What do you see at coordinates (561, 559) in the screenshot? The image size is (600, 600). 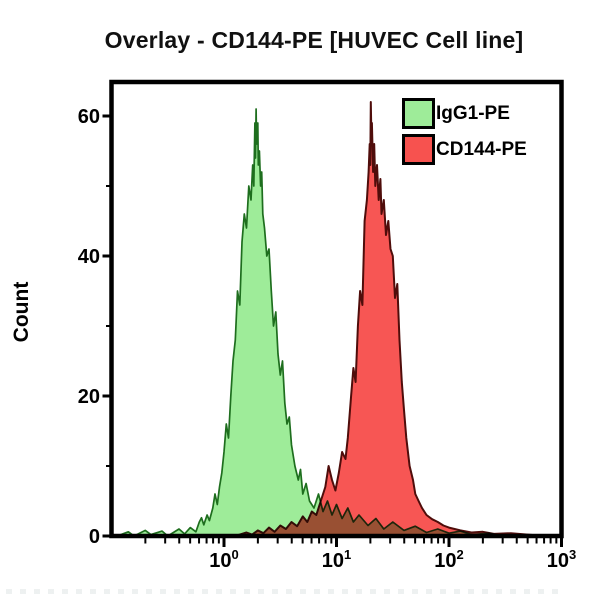 I see `x-tick-label-1000: 10³` at bounding box center [561, 559].